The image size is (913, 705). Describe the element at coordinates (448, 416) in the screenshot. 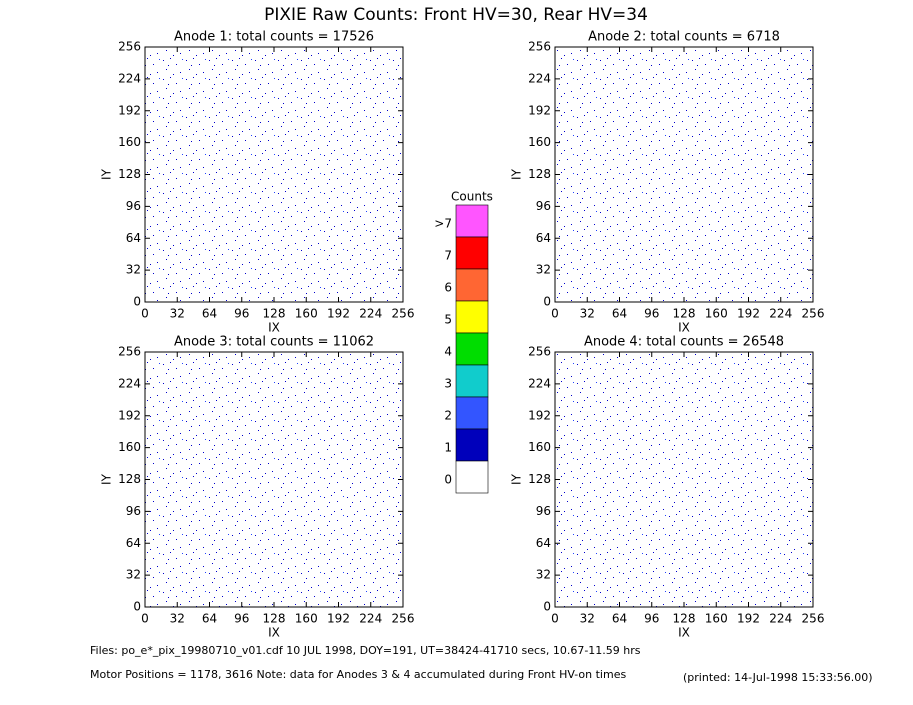

I see `colorbar-label: 2` at that location.